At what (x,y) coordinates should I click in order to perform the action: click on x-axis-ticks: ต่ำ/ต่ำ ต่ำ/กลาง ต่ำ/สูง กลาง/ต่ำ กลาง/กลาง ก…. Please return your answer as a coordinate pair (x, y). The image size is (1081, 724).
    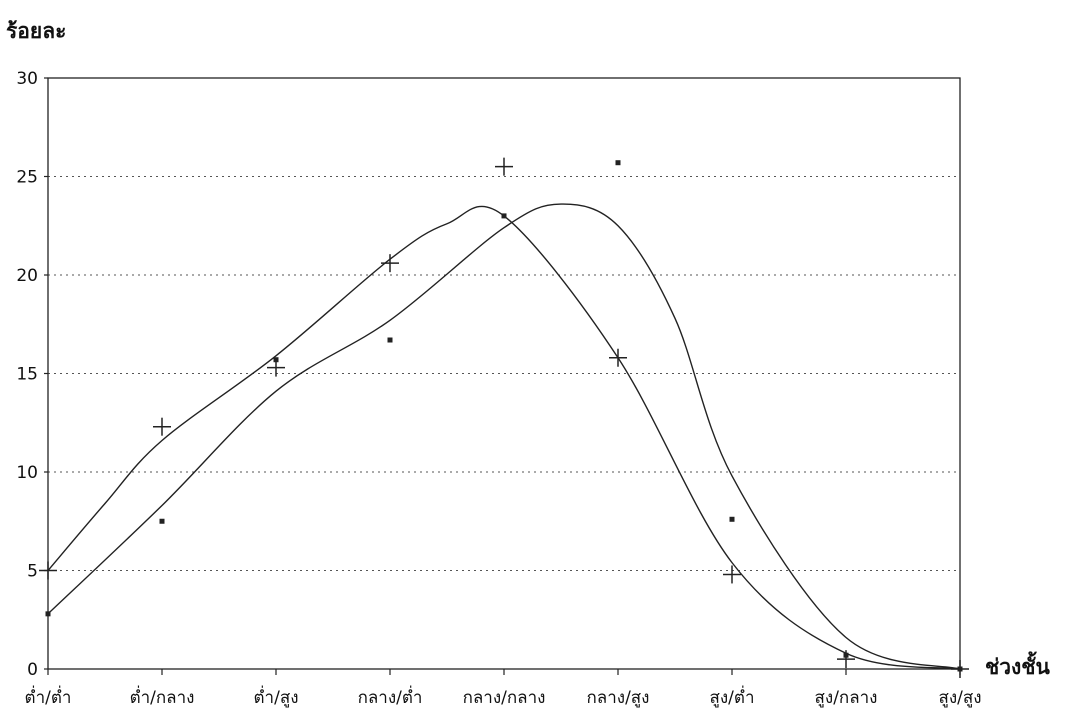
    Looking at the image, I should click on (503, 688).